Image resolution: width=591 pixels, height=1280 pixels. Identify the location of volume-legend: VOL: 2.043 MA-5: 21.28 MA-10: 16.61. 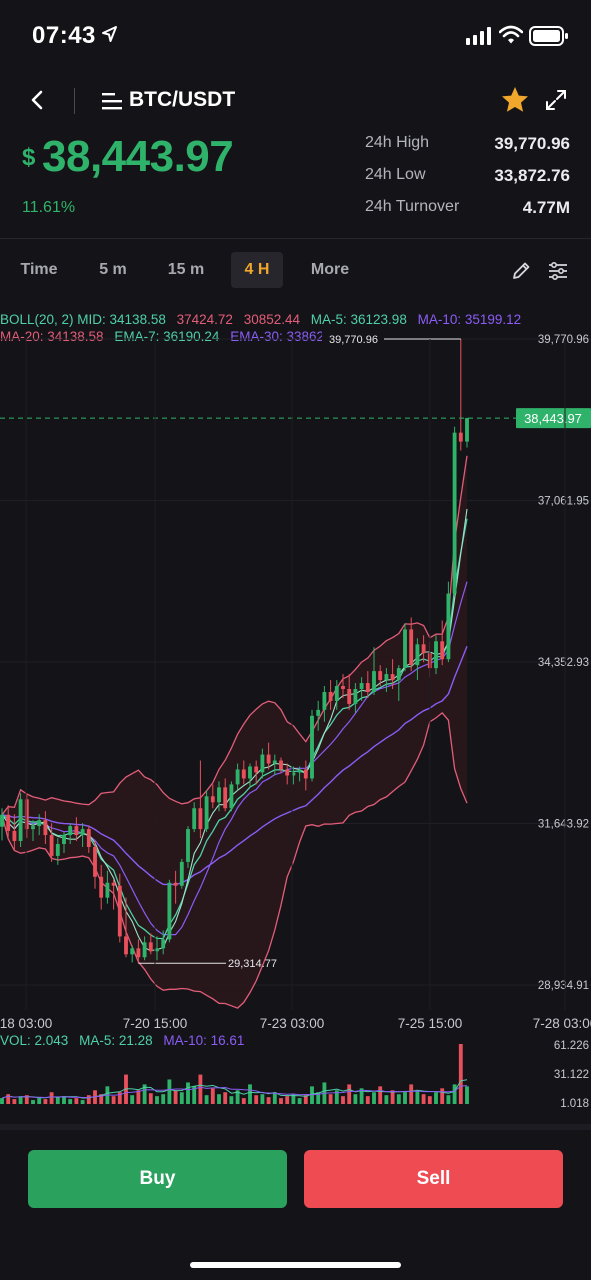
(125, 1040).